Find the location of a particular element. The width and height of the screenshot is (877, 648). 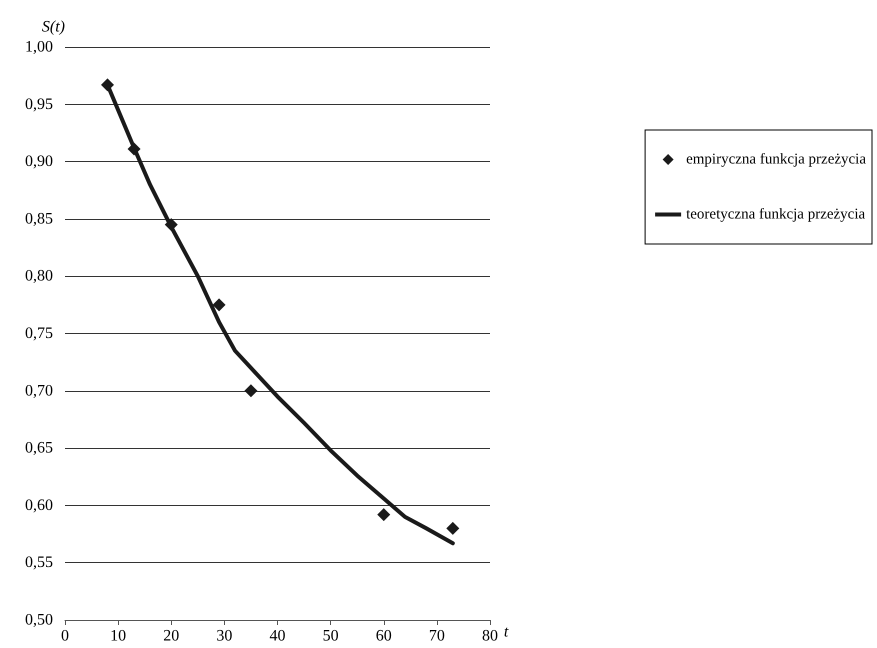

y-tick-label: 1,00 is located at coordinates (39, 47).